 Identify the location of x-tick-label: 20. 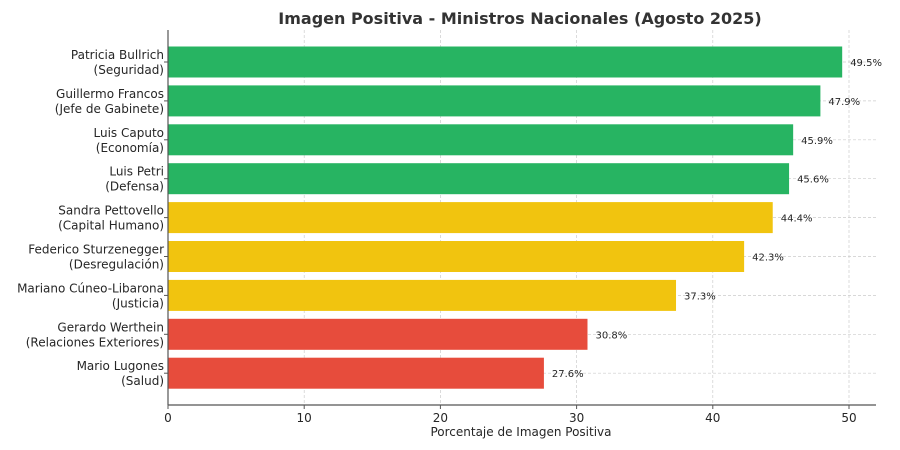
(440, 418).